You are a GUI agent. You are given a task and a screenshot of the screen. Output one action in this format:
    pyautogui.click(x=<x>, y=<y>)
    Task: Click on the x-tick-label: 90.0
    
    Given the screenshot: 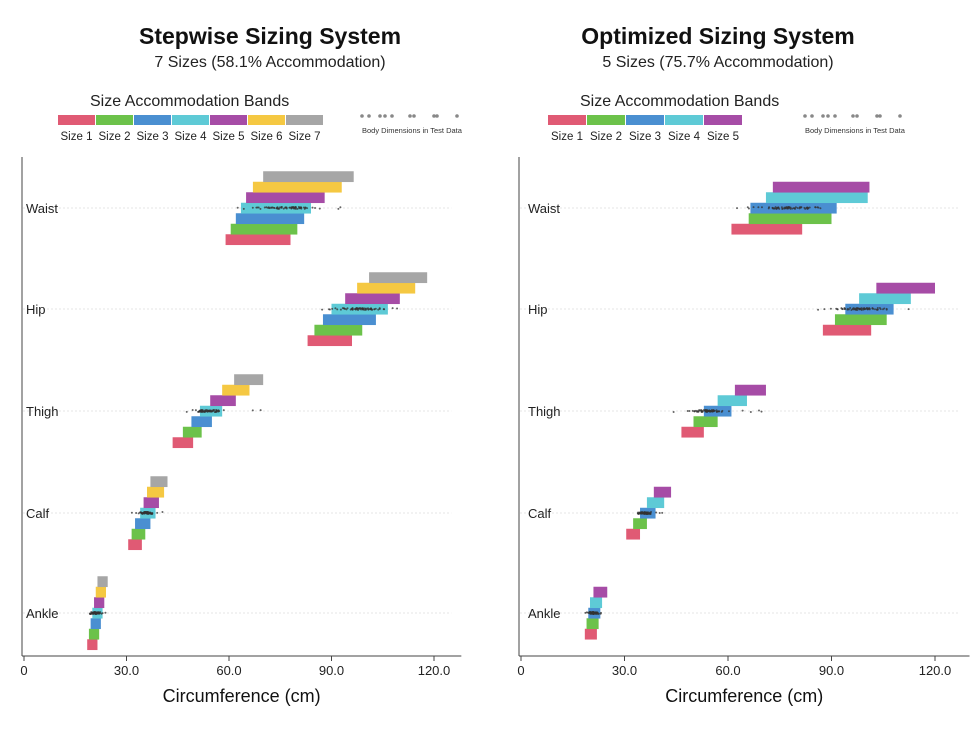 What is the action you would take?
    pyautogui.click(x=831, y=670)
    